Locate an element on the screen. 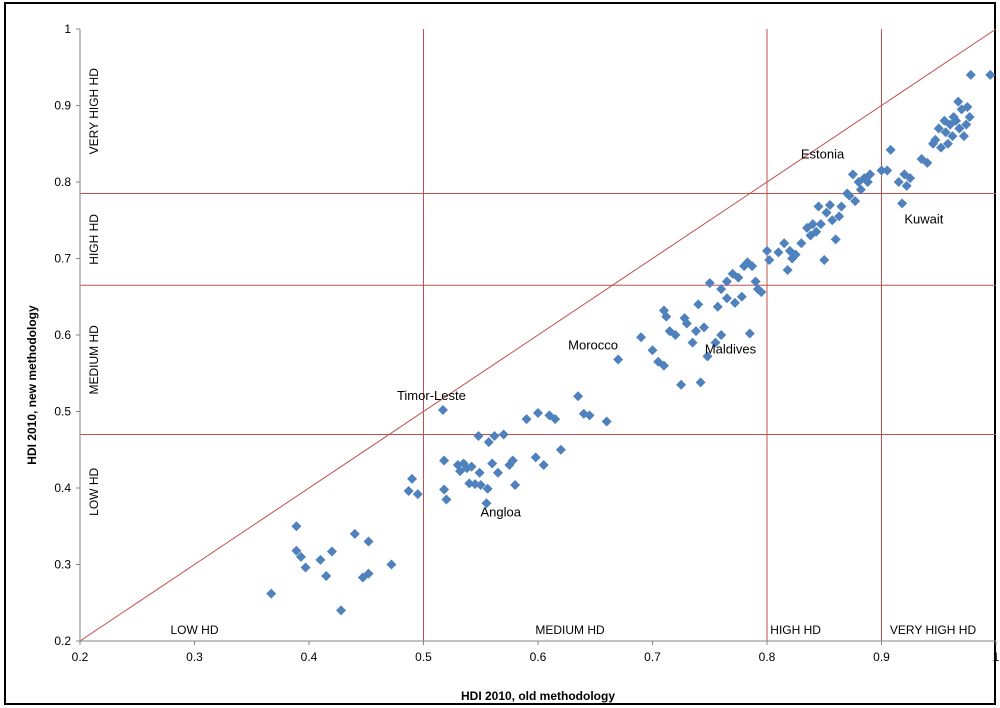 The width and height of the screenshot is (1000, 708). x-tick-label: 0.7 is located at coordinates (652, 657).